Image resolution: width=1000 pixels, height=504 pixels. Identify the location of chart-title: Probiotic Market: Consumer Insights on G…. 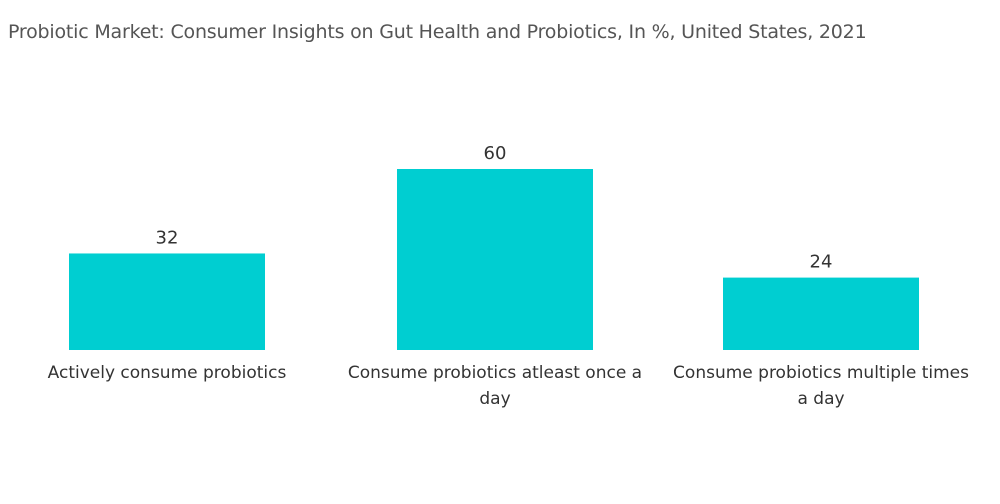
(437, 32).